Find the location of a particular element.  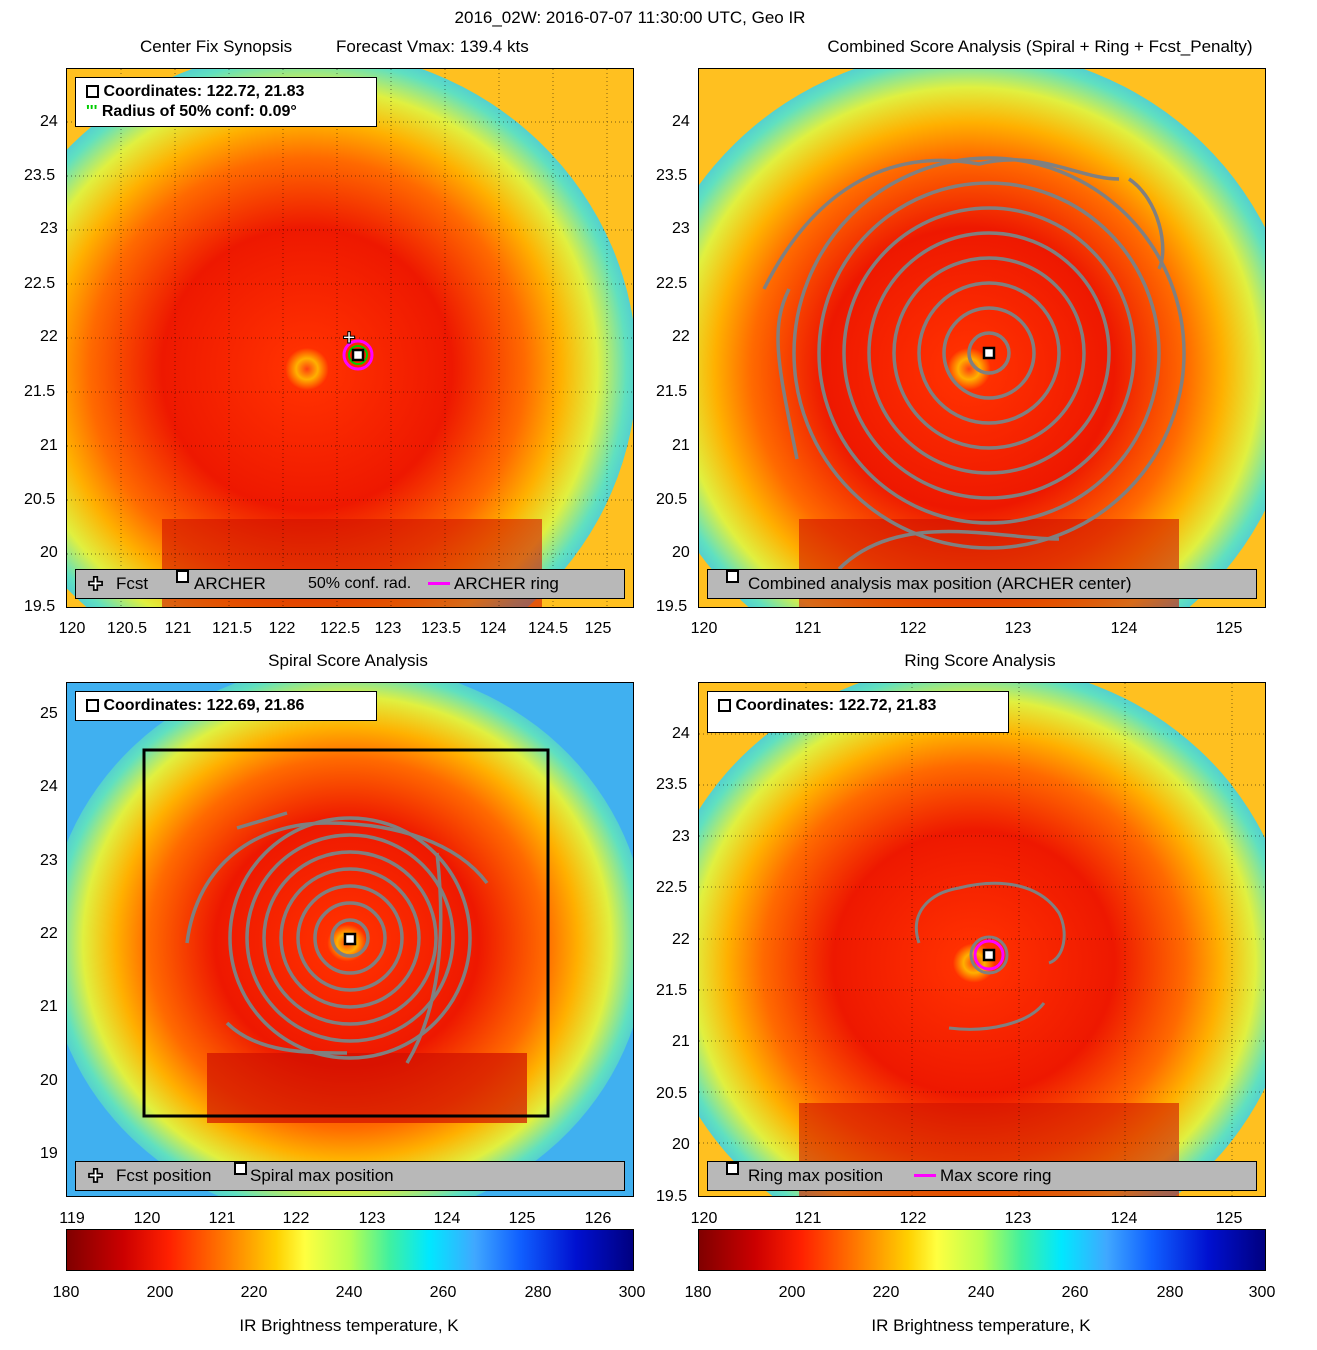

br-leg-ring-pos: Ring max position is located at coordinates (816, 1175).